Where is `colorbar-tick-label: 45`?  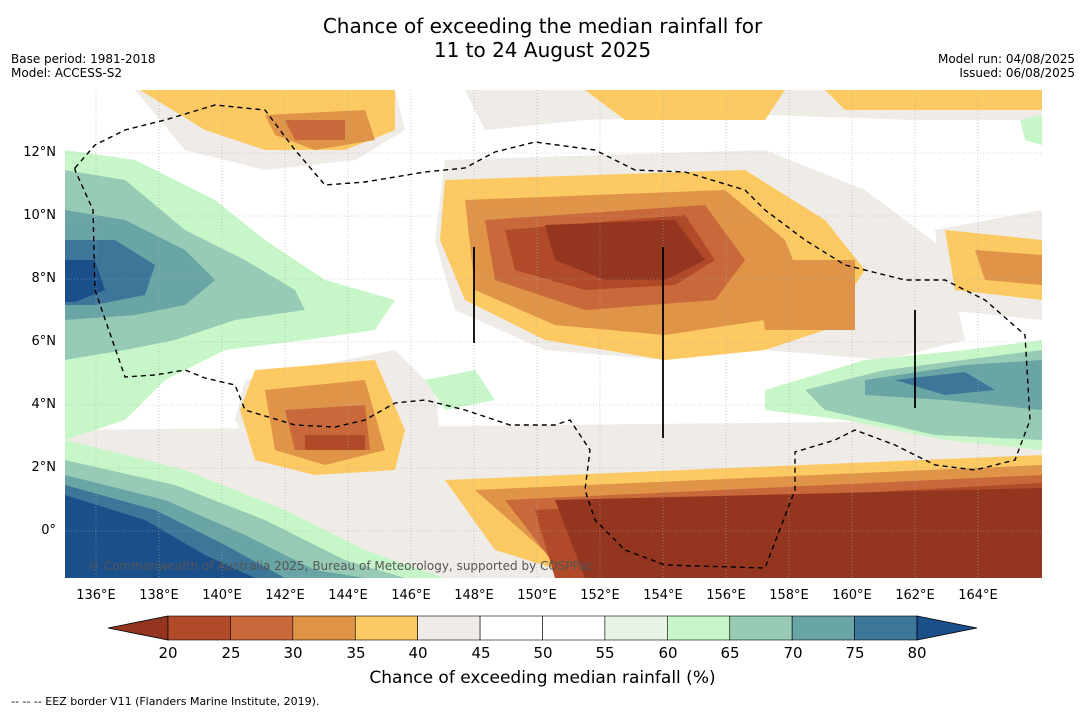 colorbar-tick-label: 45 is located at coordinates (481, 653).